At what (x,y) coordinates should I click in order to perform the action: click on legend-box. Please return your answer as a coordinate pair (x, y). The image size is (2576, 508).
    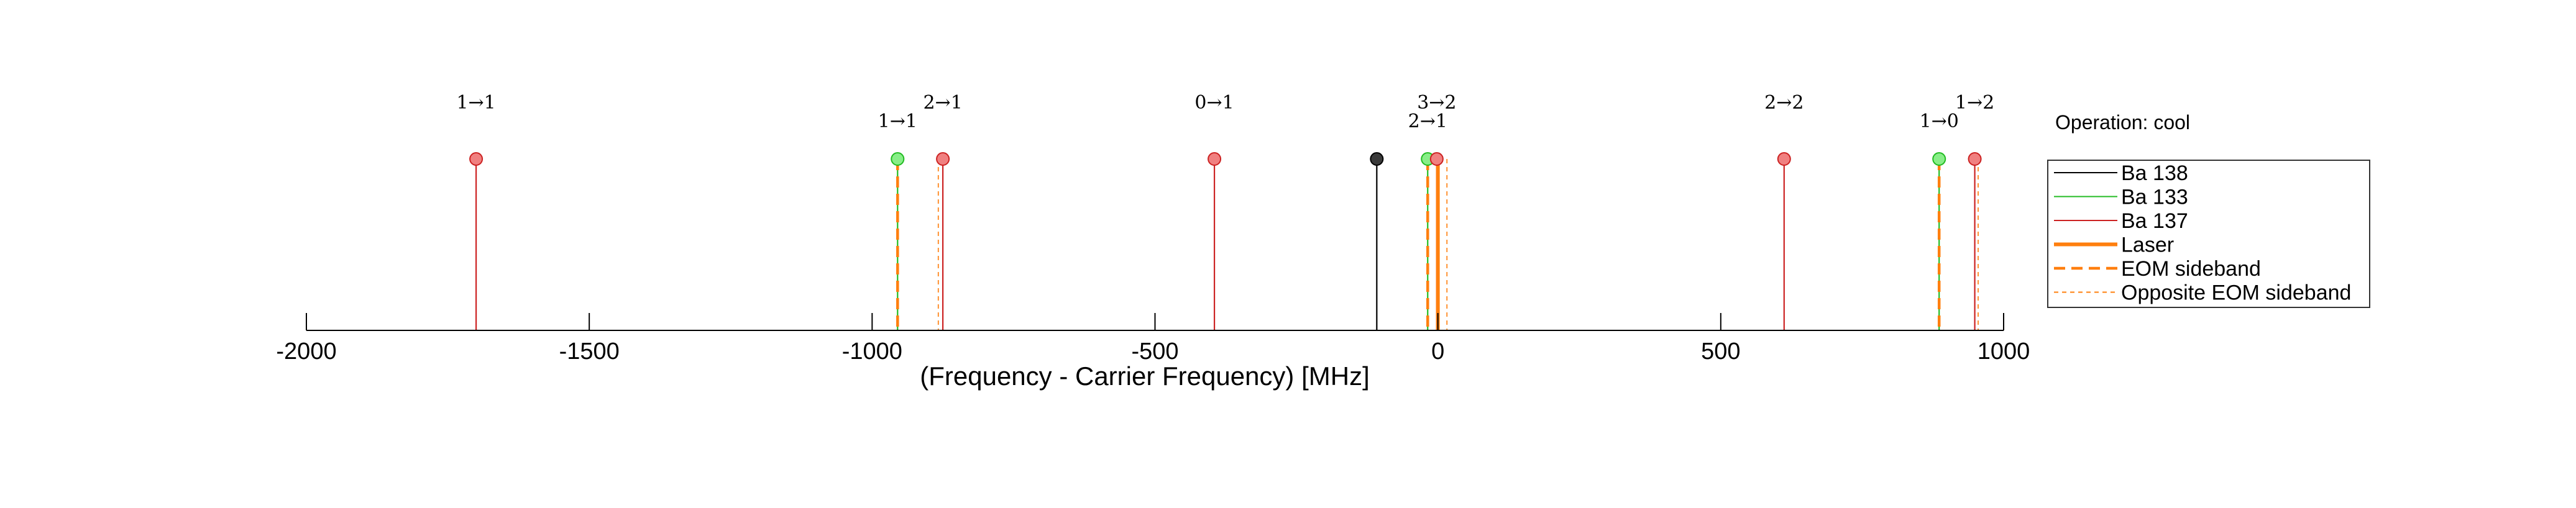
    Looking at the image, I should click on (2208, 234).